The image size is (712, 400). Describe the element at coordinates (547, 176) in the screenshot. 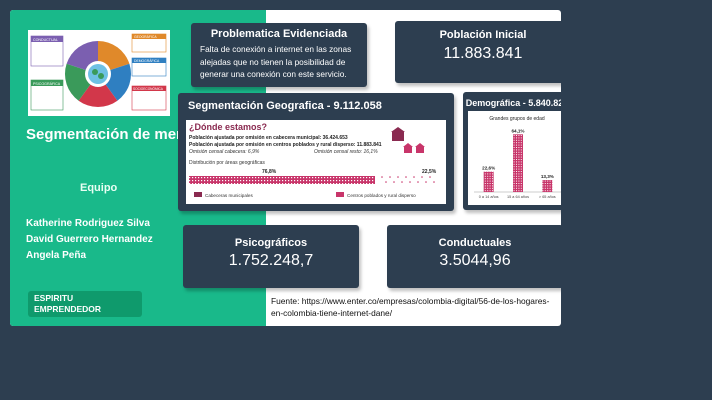

I see `age-bar-label-2: 13,3%` at that location.